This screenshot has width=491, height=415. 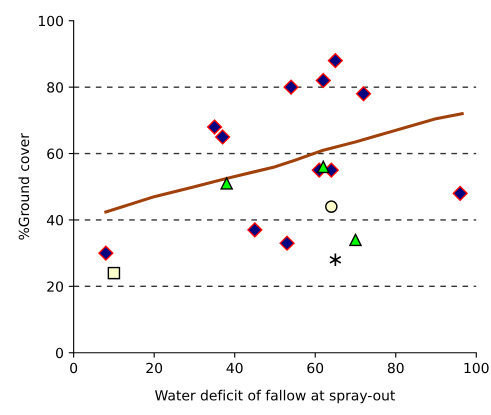 What do you see at coordinates (315, 368) in the screenshot?
I see `x-tick-label: 60` at bounding box center [315, 368].